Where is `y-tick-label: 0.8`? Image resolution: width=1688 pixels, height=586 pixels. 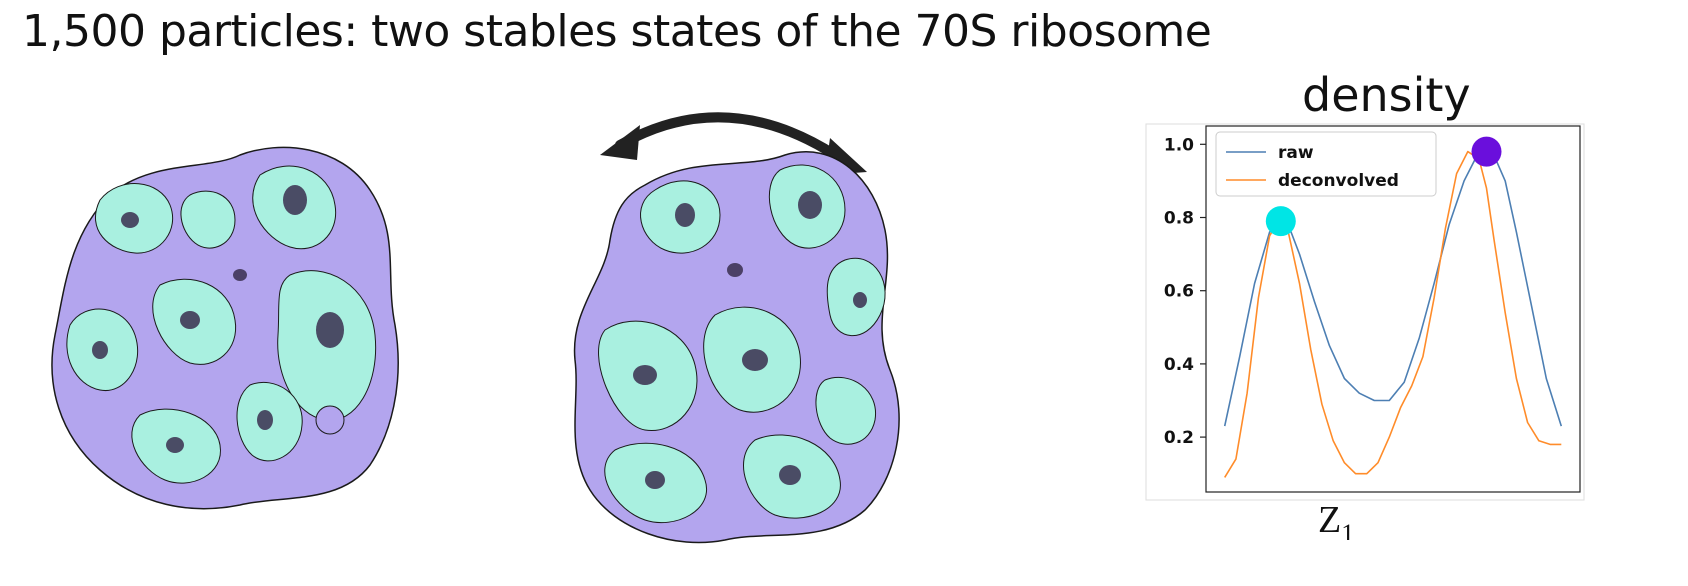
y-tick-label: 0.8 is located at coordinates (1179, 219).